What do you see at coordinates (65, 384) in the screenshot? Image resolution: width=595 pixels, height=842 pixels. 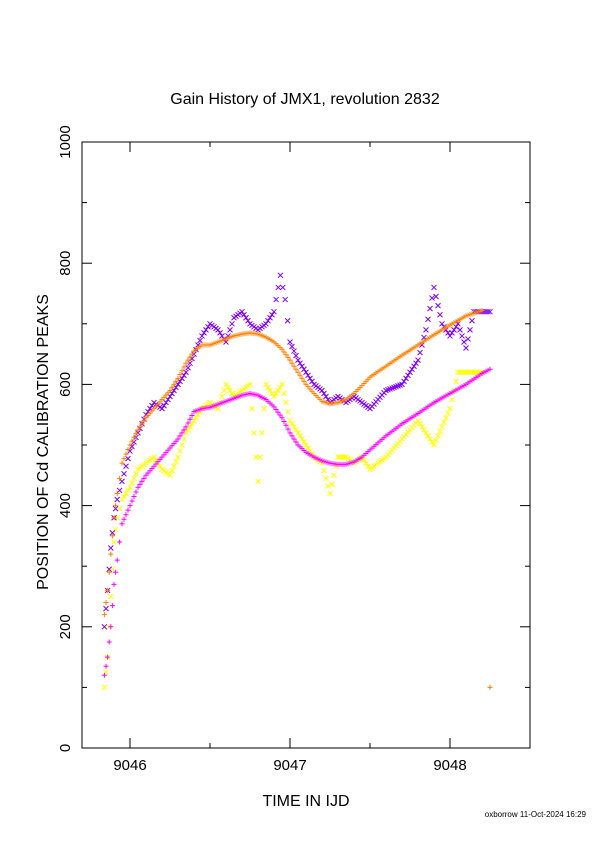 I see `y-tick-label: 600` at bounding box center [65, 384].